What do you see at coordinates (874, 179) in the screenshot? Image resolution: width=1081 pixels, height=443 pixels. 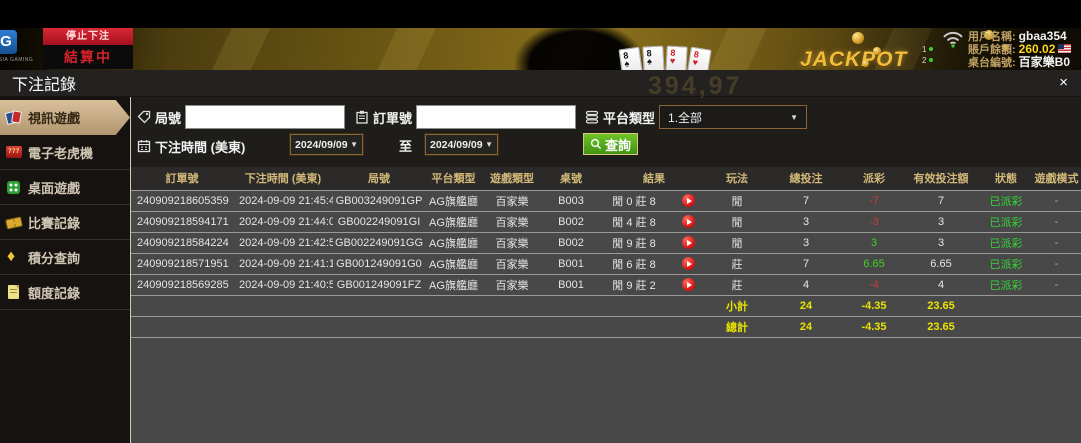 I see `col-payout: 派彩` at bounding box center [874, 179].